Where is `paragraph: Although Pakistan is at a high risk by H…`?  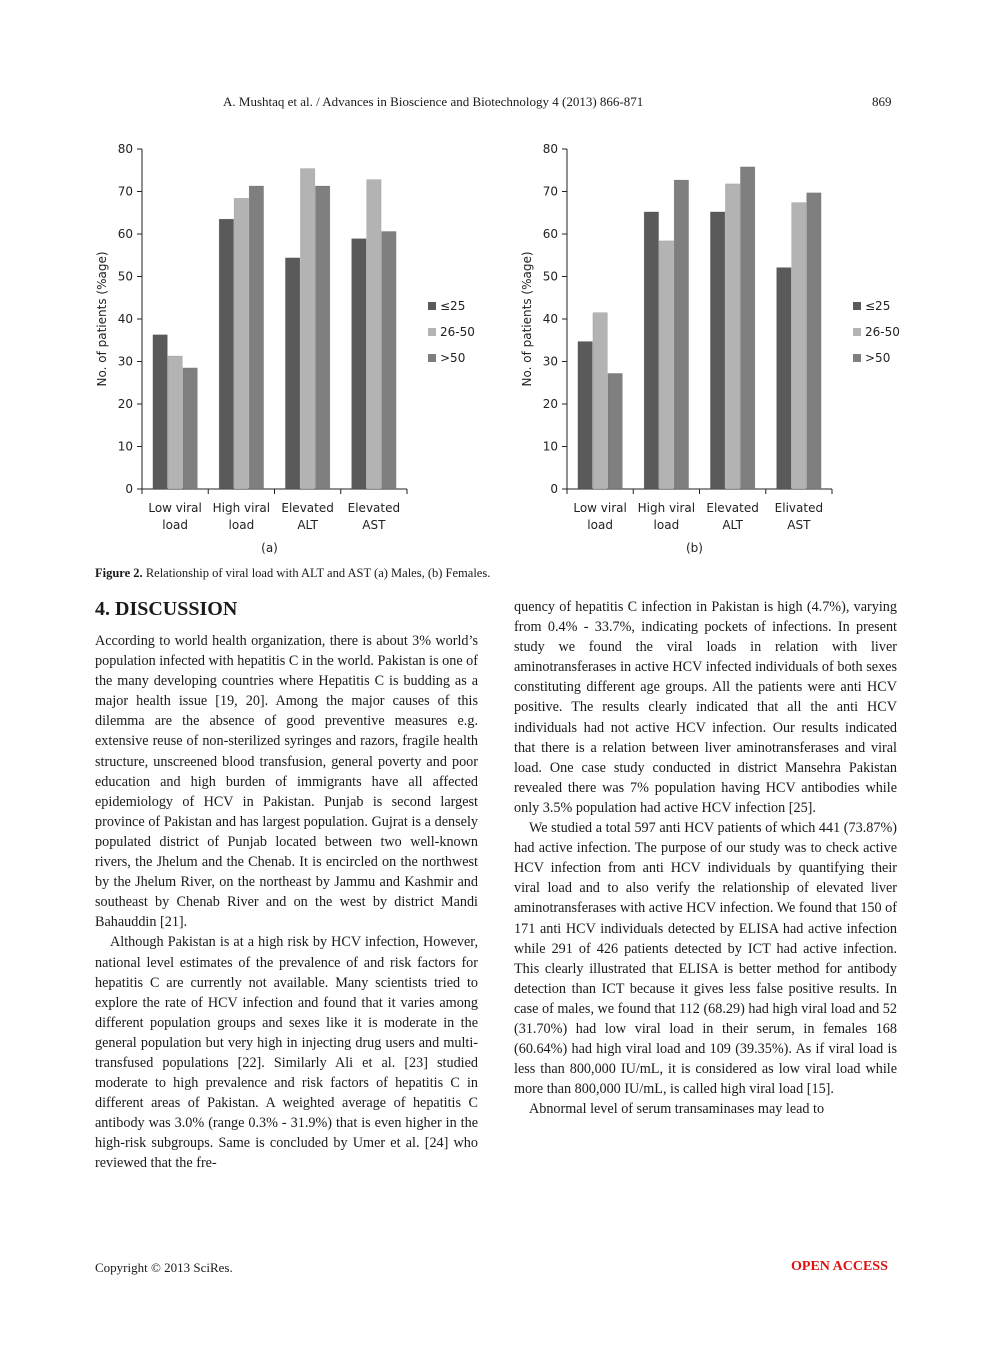 paragraph: Although Pakistan is at a high risk by H… is located at coordinates (286, 1053).